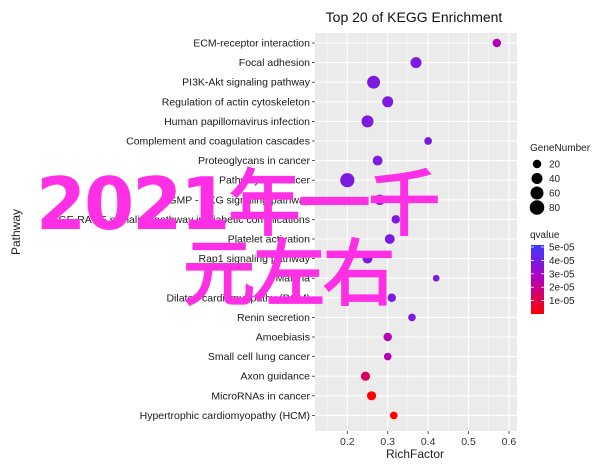 This screenshot has height=471, width=600. I want to click on y-tick-label: Focal adhesion, so click(274, 63).